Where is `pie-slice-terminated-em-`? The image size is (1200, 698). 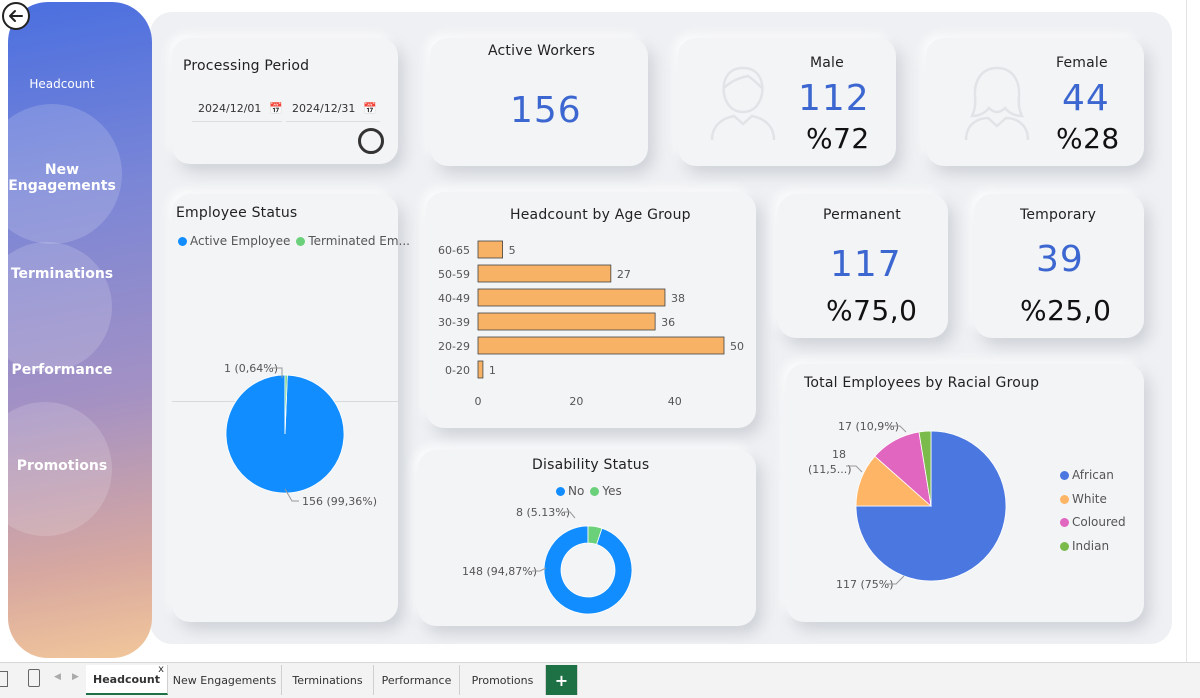 pie-slice-terminated-em- is located at coordinates (286, 404).